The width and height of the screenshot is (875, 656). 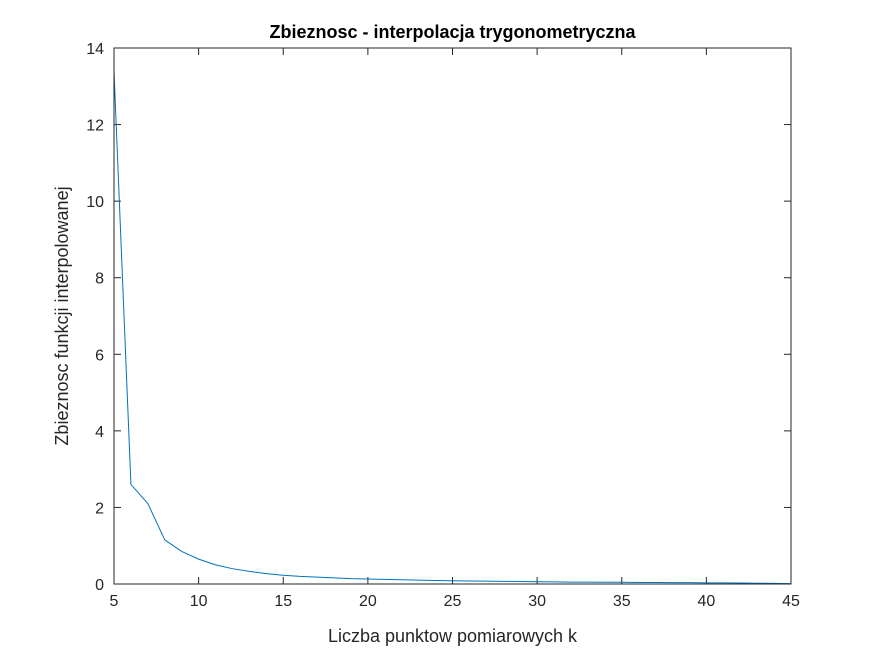 I want to click on x-tick-label: 5, so click(x=114, y=601).